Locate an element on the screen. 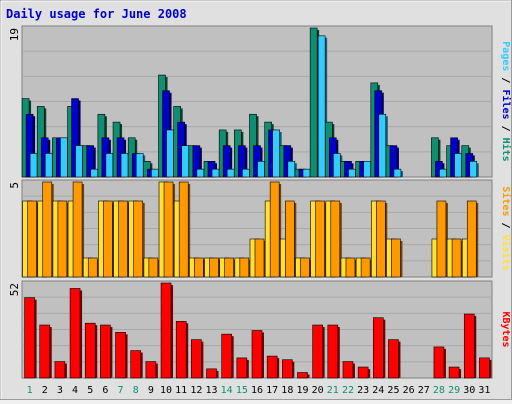 This screenshot has width=512, height=404. x-tick-label: 12 is located at coordinates (196, 390).